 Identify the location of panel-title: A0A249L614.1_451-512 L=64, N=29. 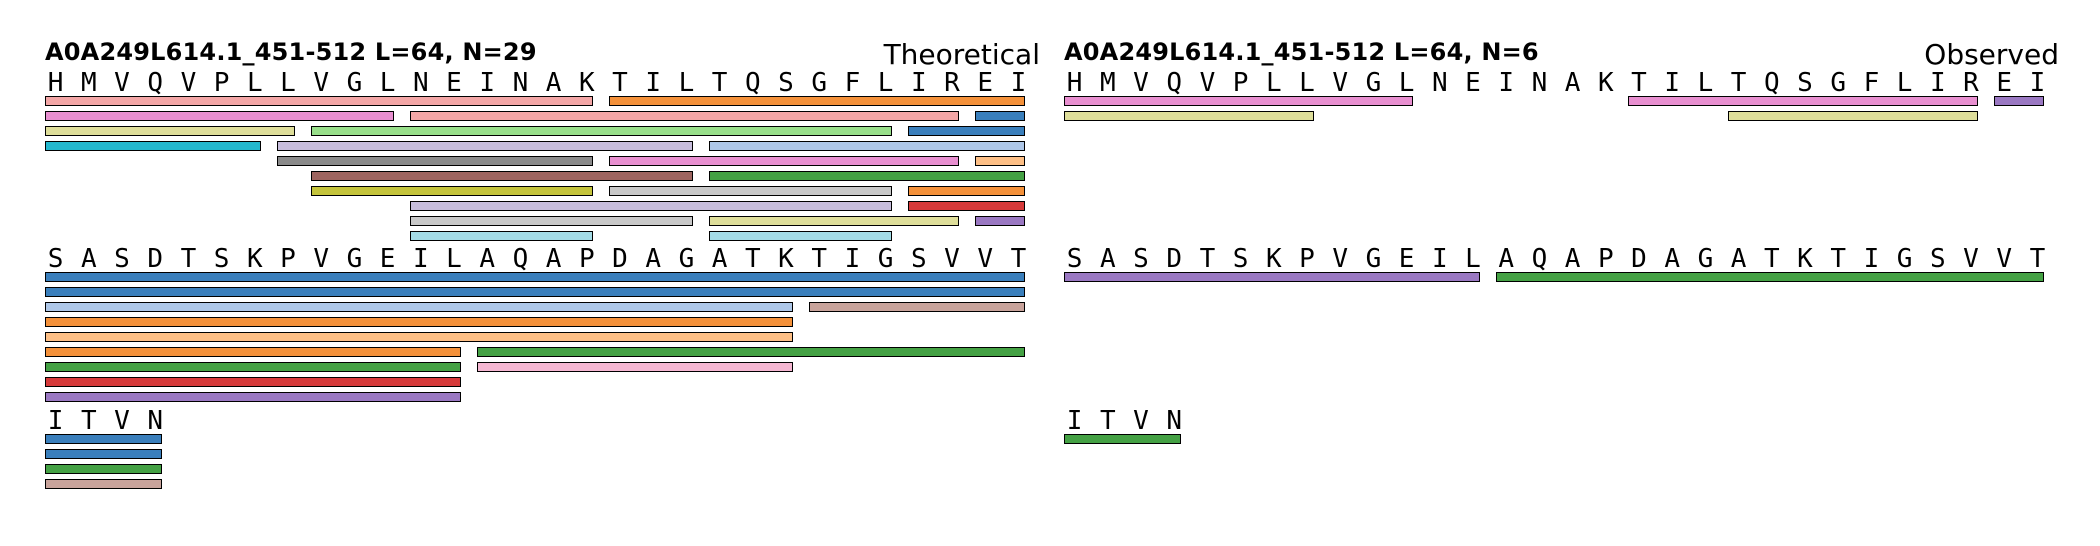
(291, 52).